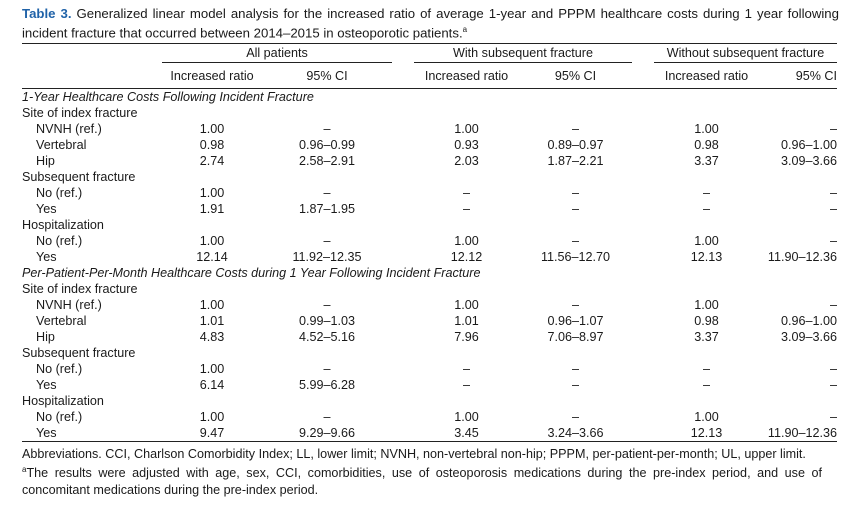 The image size is (847, 513). I want to click on ratio-cell: 3.45, so click(466, 433).